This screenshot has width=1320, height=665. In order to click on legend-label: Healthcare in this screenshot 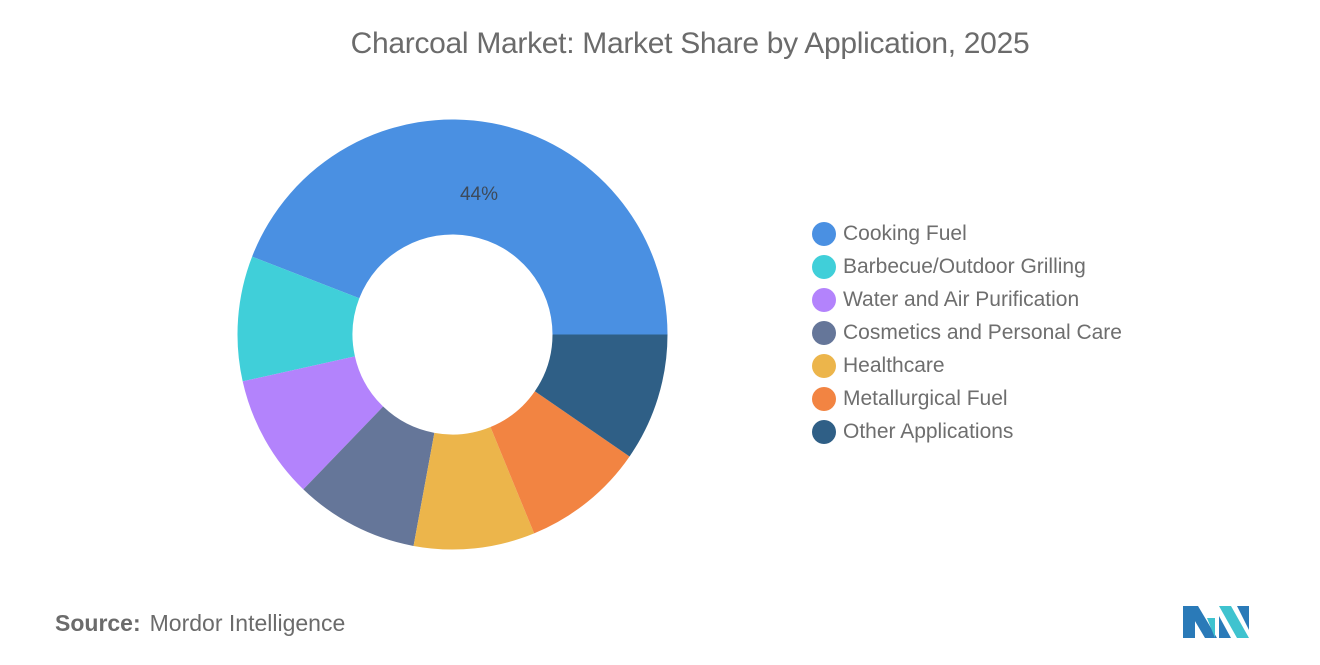, I will do `click(894, 365)`.